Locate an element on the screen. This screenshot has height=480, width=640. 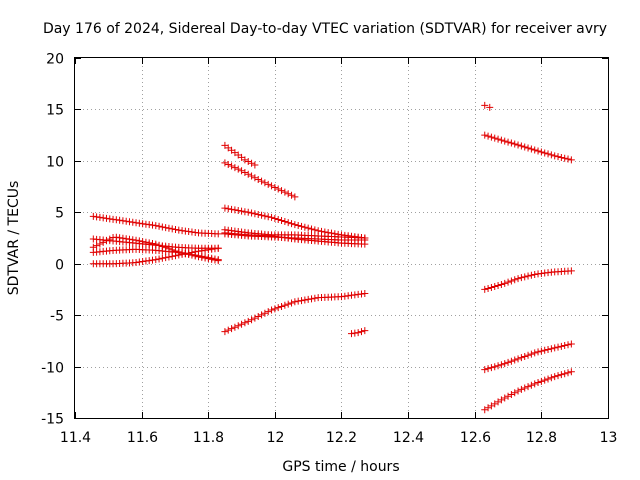
series-s13 is located at coordinates (358, 332).